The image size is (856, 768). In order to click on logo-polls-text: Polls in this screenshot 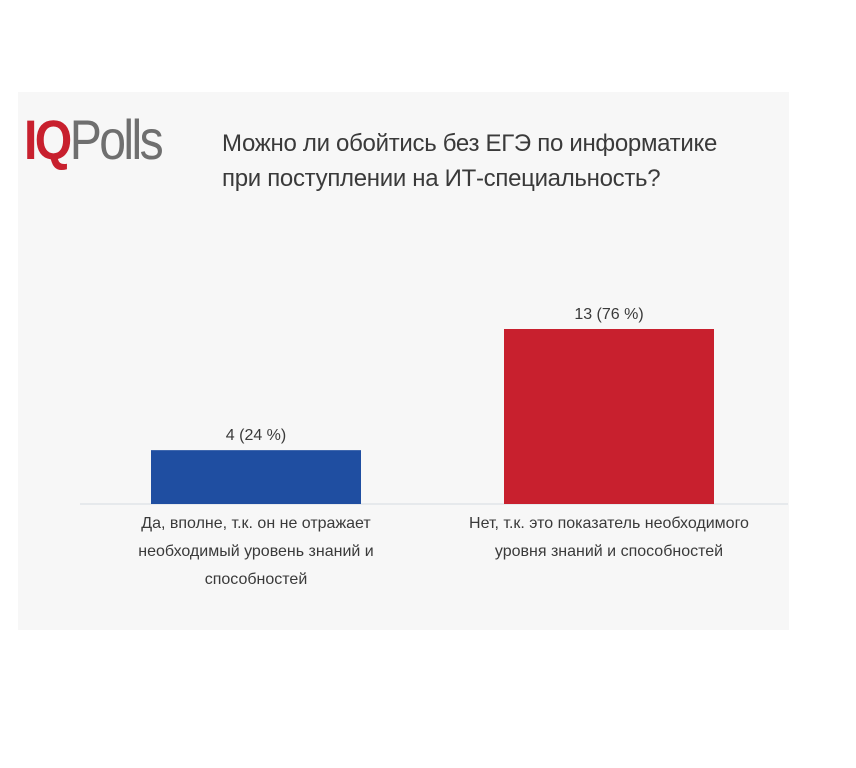, I will do `click(116, 139)`.